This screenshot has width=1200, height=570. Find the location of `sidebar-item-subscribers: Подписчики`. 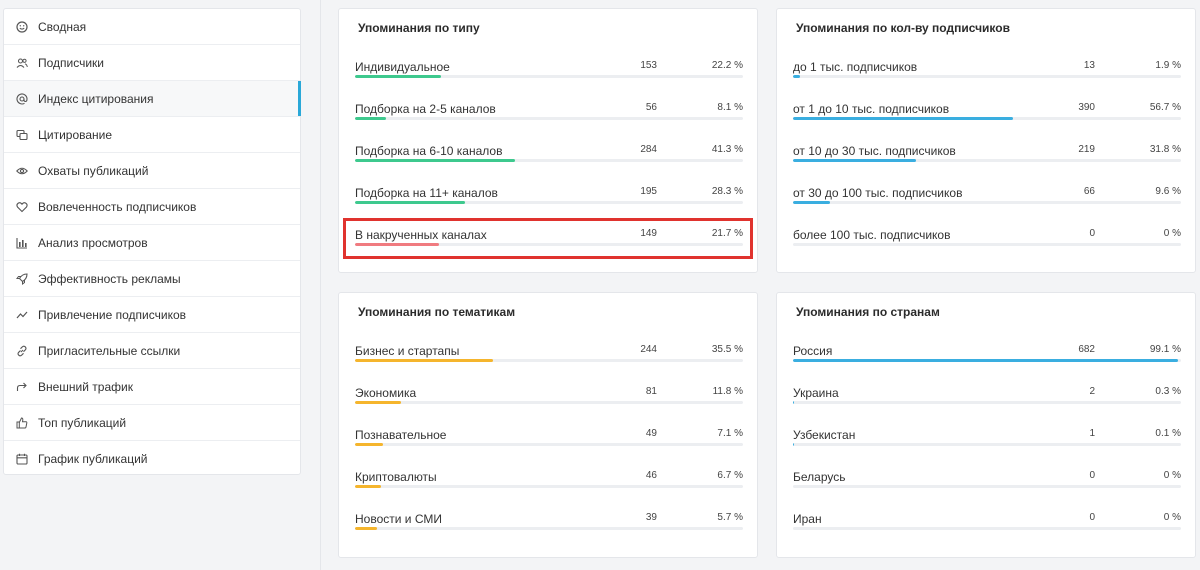

sidebar-item-subscribers: Подписчики is located at coordinates (152, 63).